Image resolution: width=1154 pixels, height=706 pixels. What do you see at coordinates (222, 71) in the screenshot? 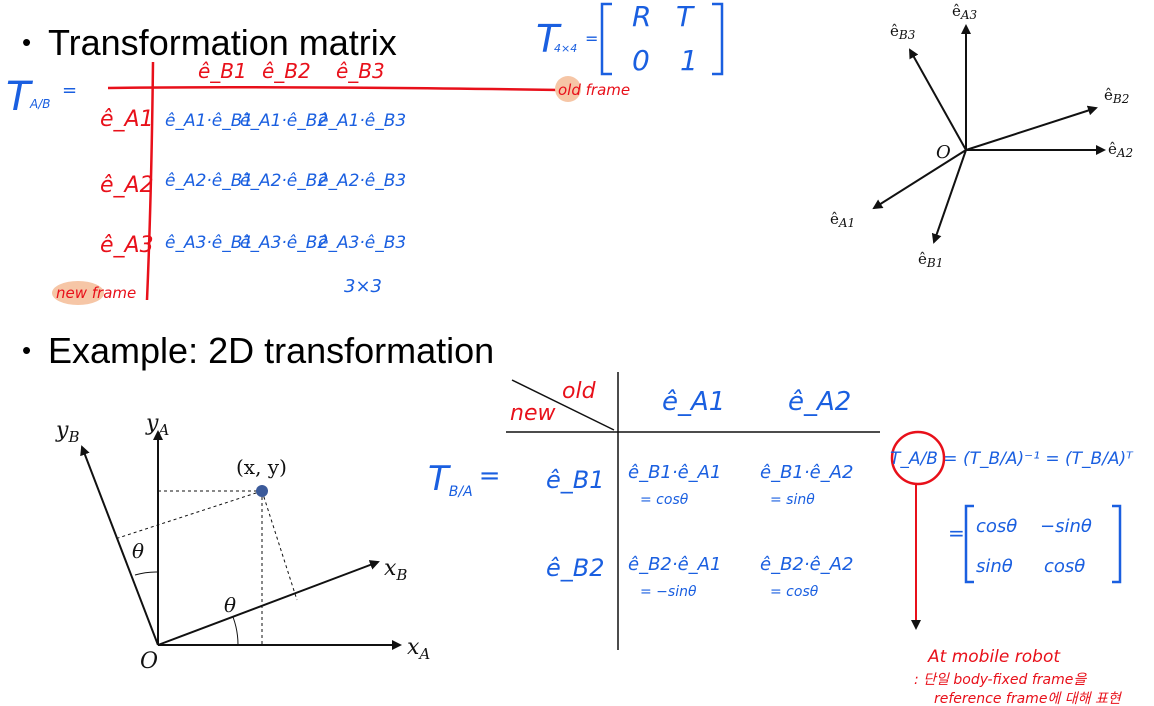
I see `col-header-b1: ê_B1` at bounding box center [222, 71].